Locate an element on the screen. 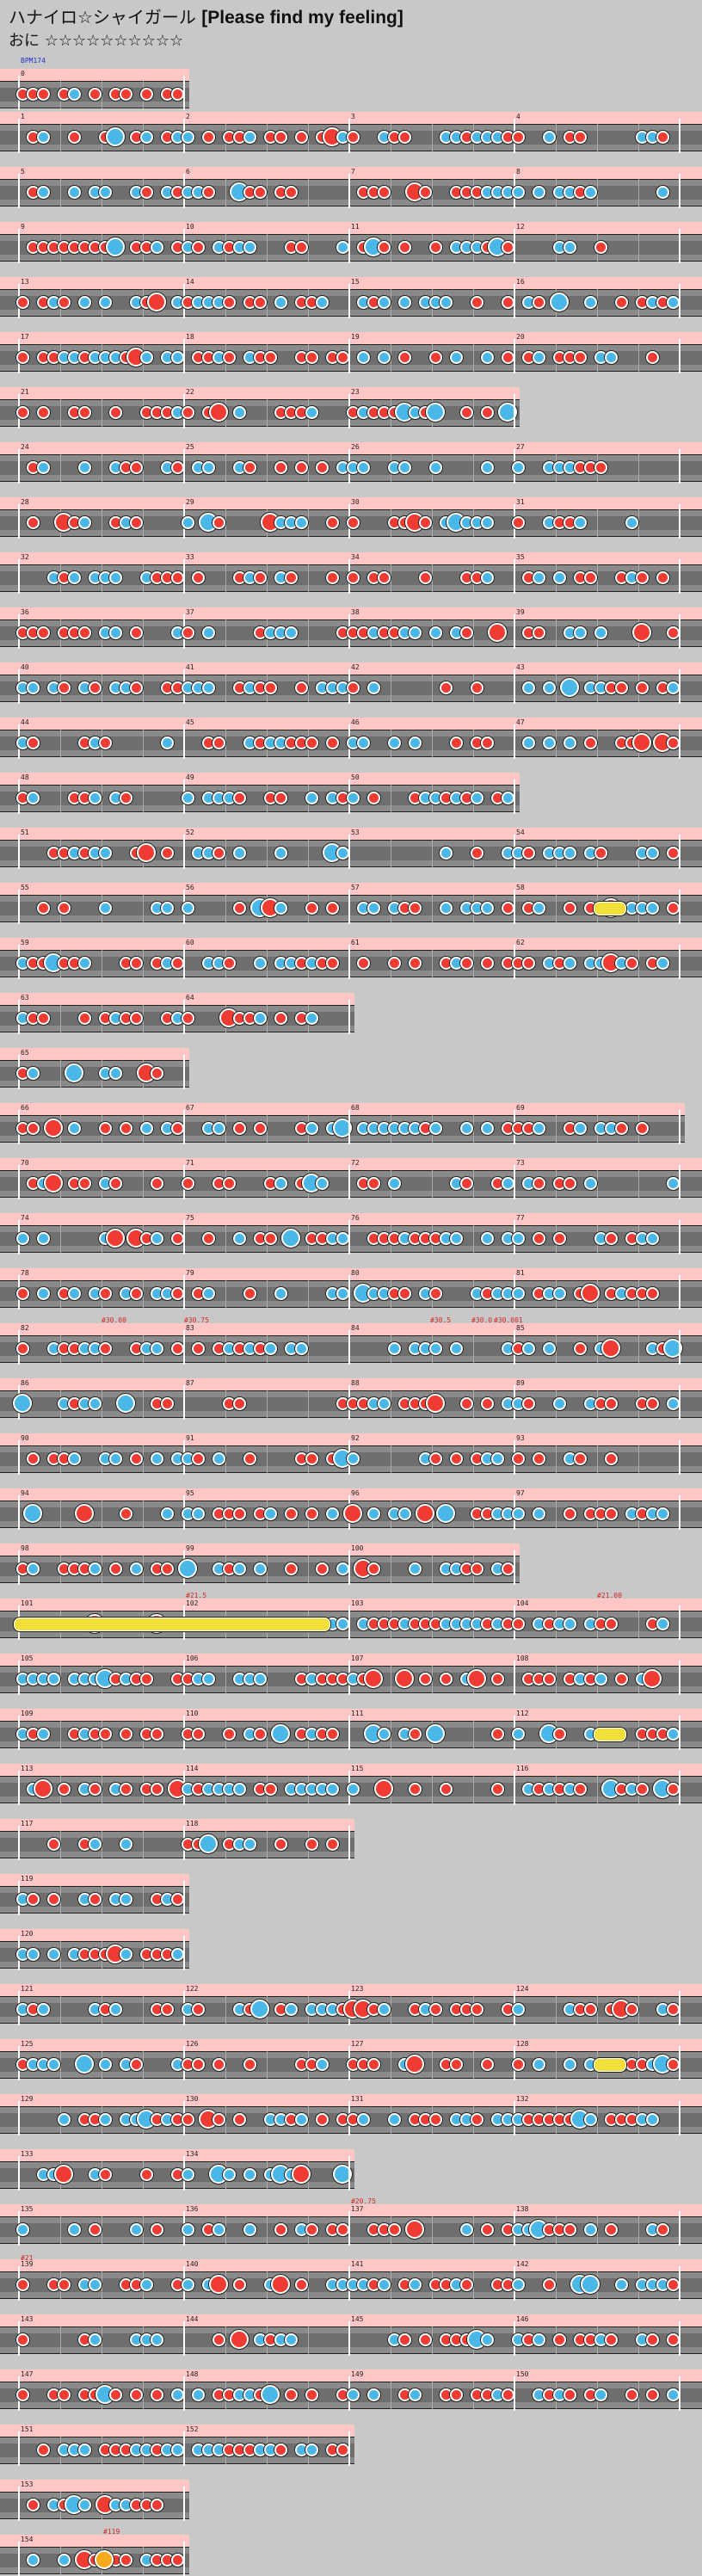 The height and width of the screenshot is (2576, 702). measure-number: 5 is located at coordinates (23, 172).